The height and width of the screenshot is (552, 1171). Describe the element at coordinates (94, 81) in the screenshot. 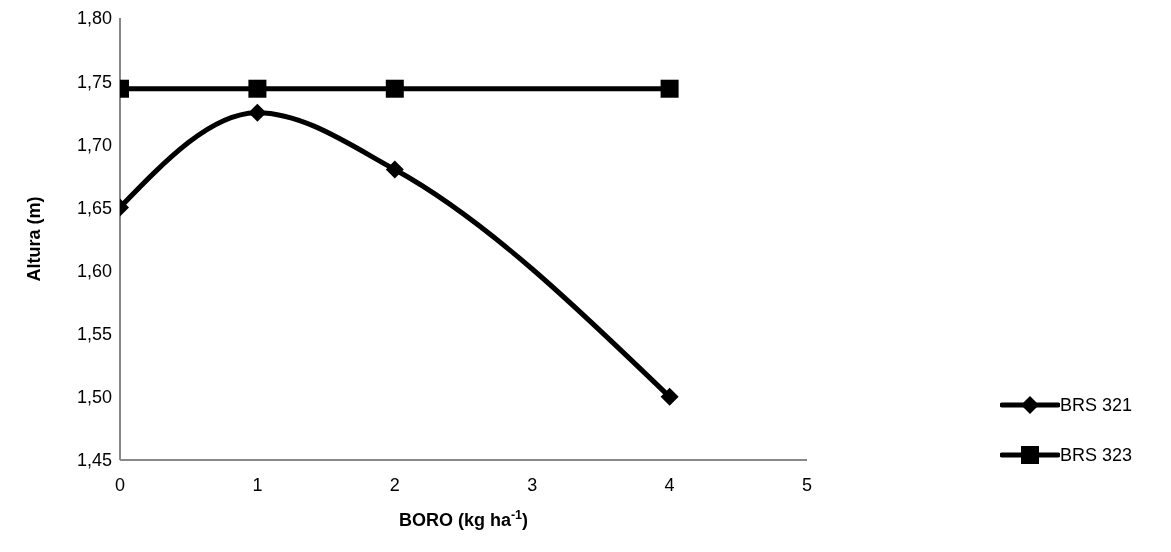

I see `y-tick-label: 1,75` at that location.